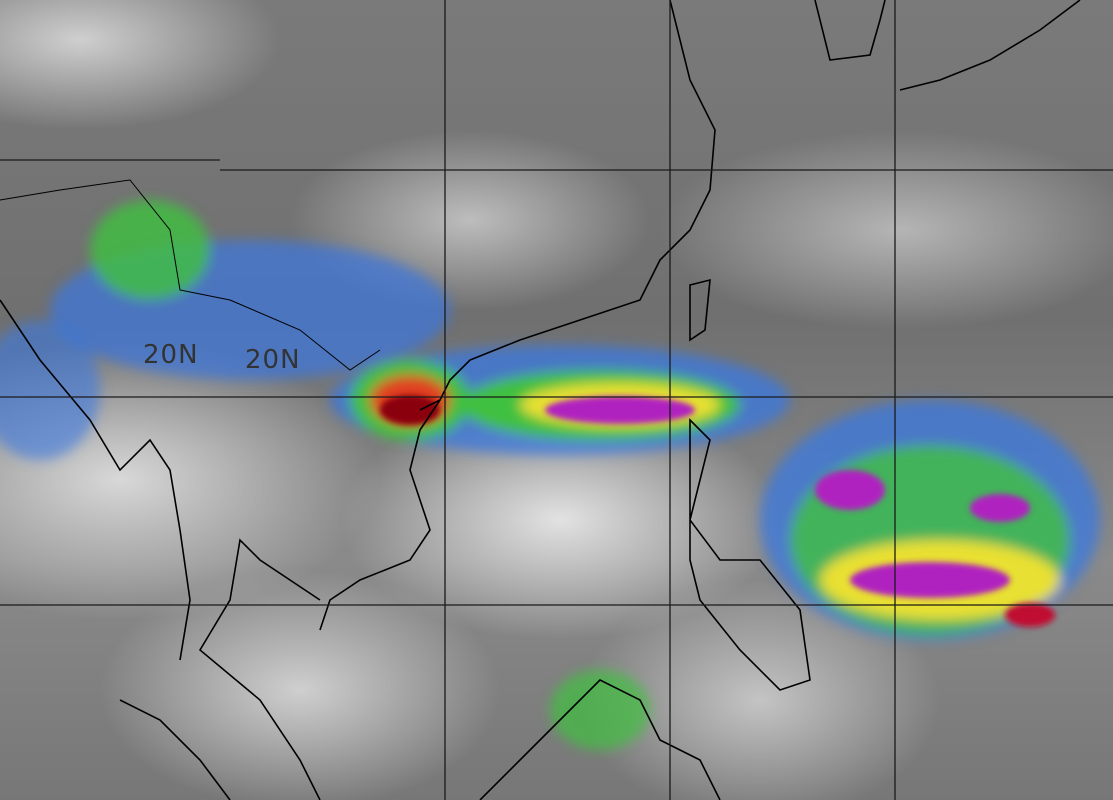 Image resolution: width=1113 pixels, height=800 pixels. Describe the element at coordinates (990, 45) in the screenshot. I see `coastline-japan` at that location.